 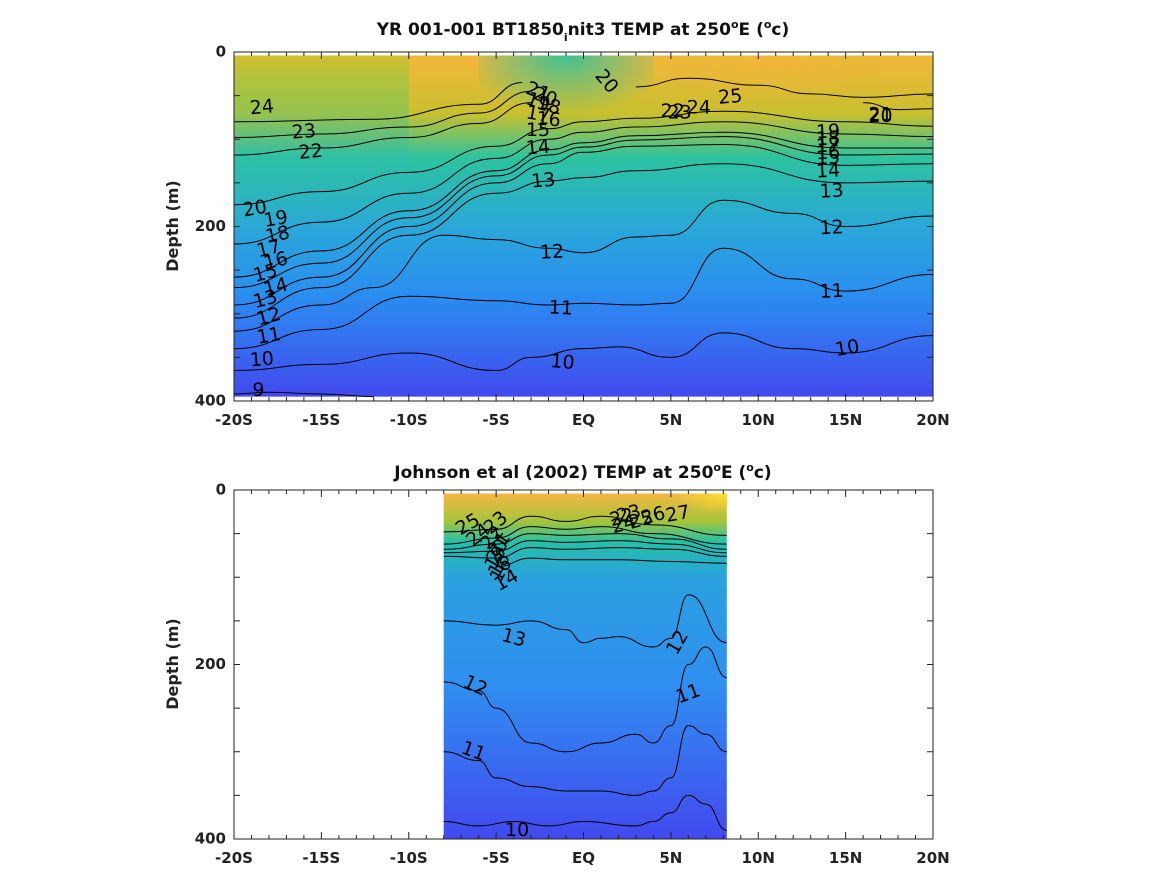 I want to click on y-axis-label-top: Depth (m), so click(x=172, y=226).